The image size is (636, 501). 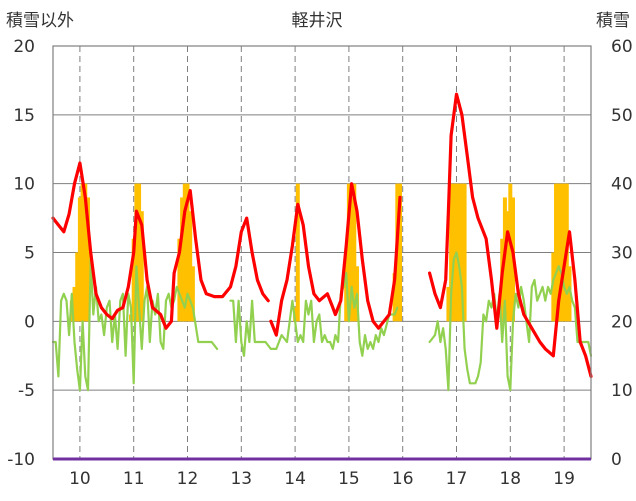 What do you see at coordinates (564, 479) in the screenshot?
I see `x-tick-label: 19` at bounding box center [564, 479].